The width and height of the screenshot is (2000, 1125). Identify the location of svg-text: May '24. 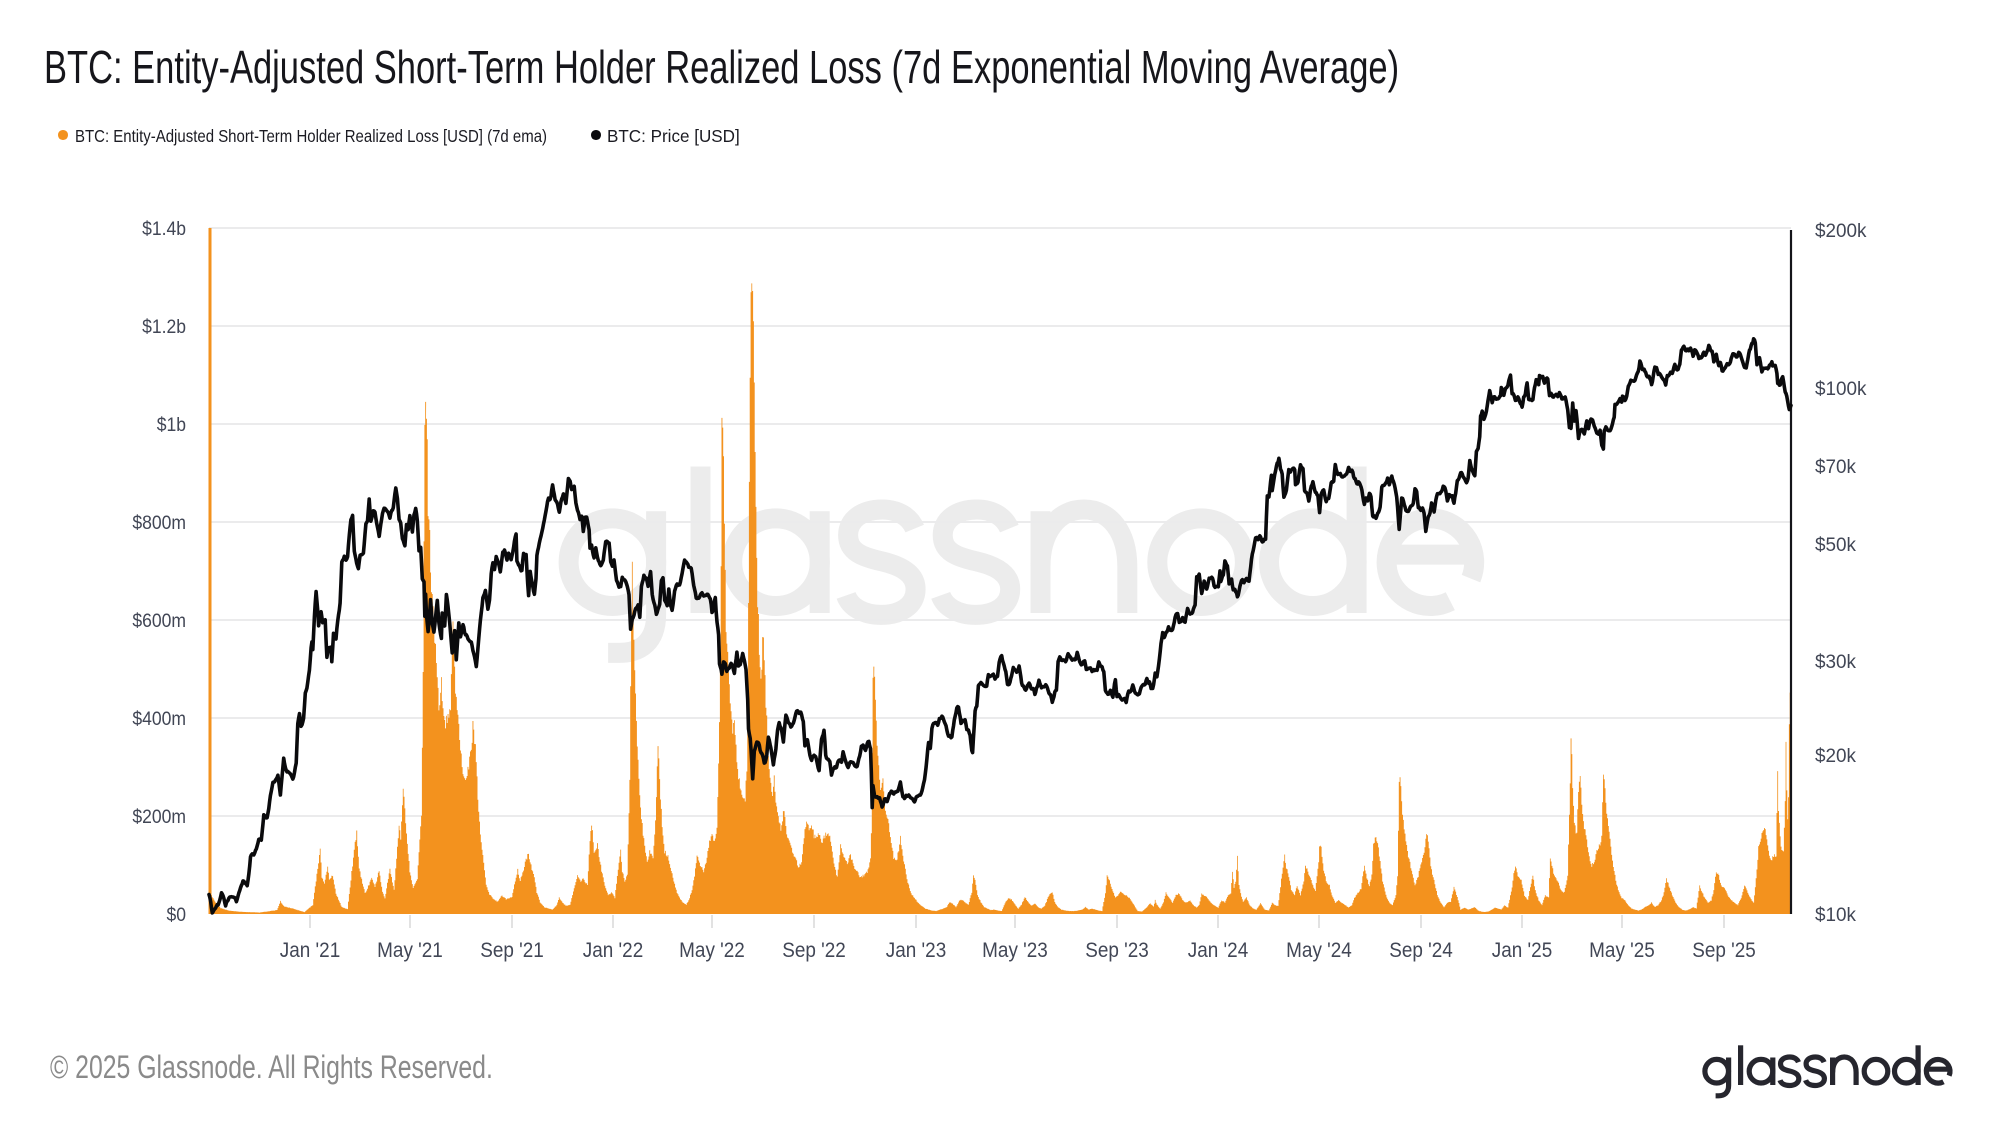
(1319, 950).